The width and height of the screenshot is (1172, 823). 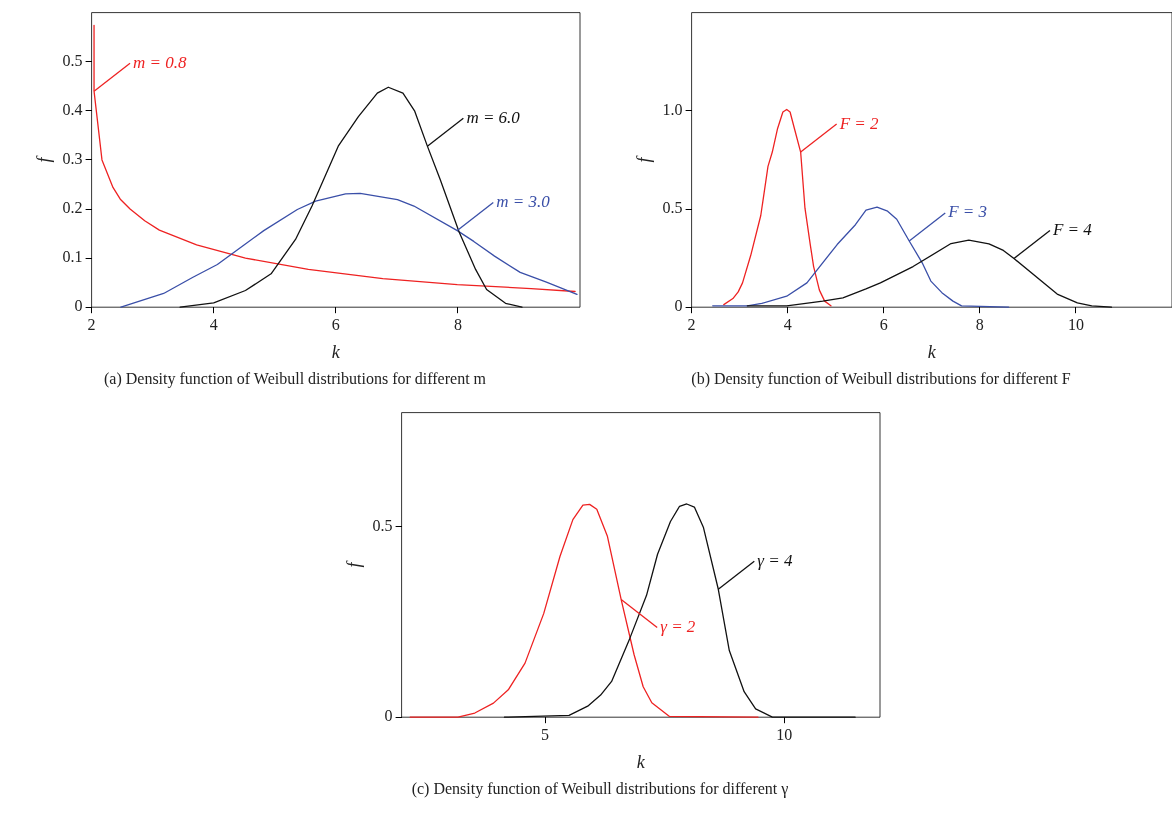 I want to click on text: F = 4, so click(x=1072, y=229).